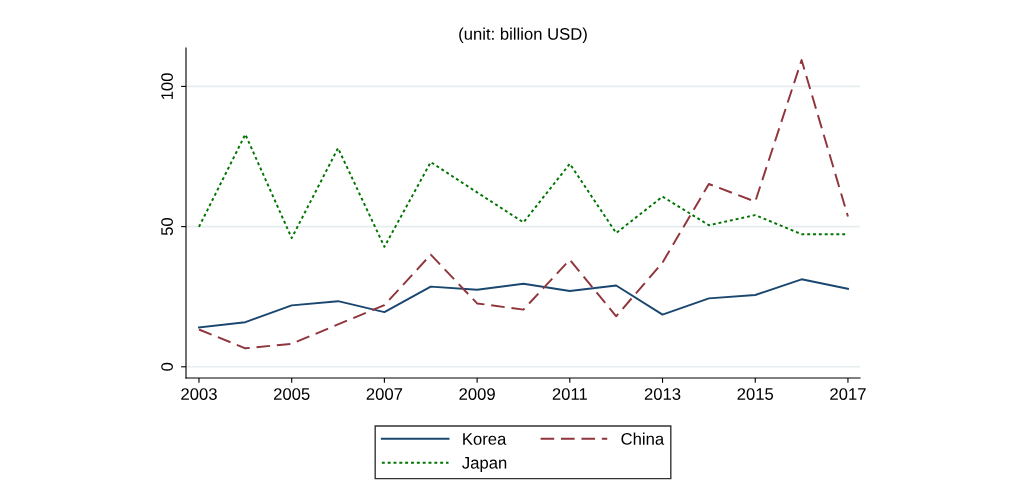 This screenshot has width=1012, height=502. Describe the element at coordinates (167, 226) in the screenshot. I see `y-tick-label: 50` at that location.